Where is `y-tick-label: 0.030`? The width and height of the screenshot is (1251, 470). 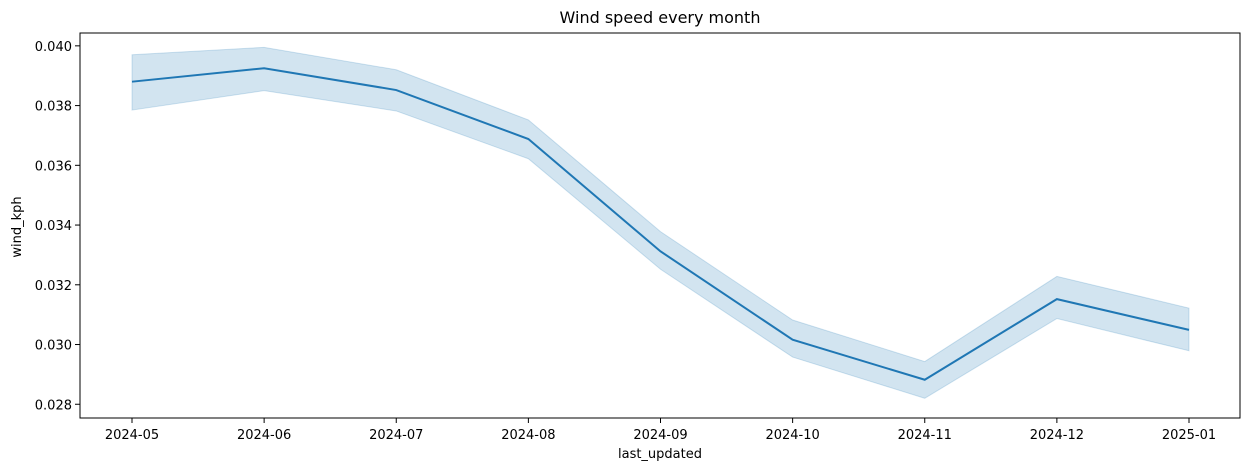
y-tick-label: 0.030 is located at coordinates (53, 346).